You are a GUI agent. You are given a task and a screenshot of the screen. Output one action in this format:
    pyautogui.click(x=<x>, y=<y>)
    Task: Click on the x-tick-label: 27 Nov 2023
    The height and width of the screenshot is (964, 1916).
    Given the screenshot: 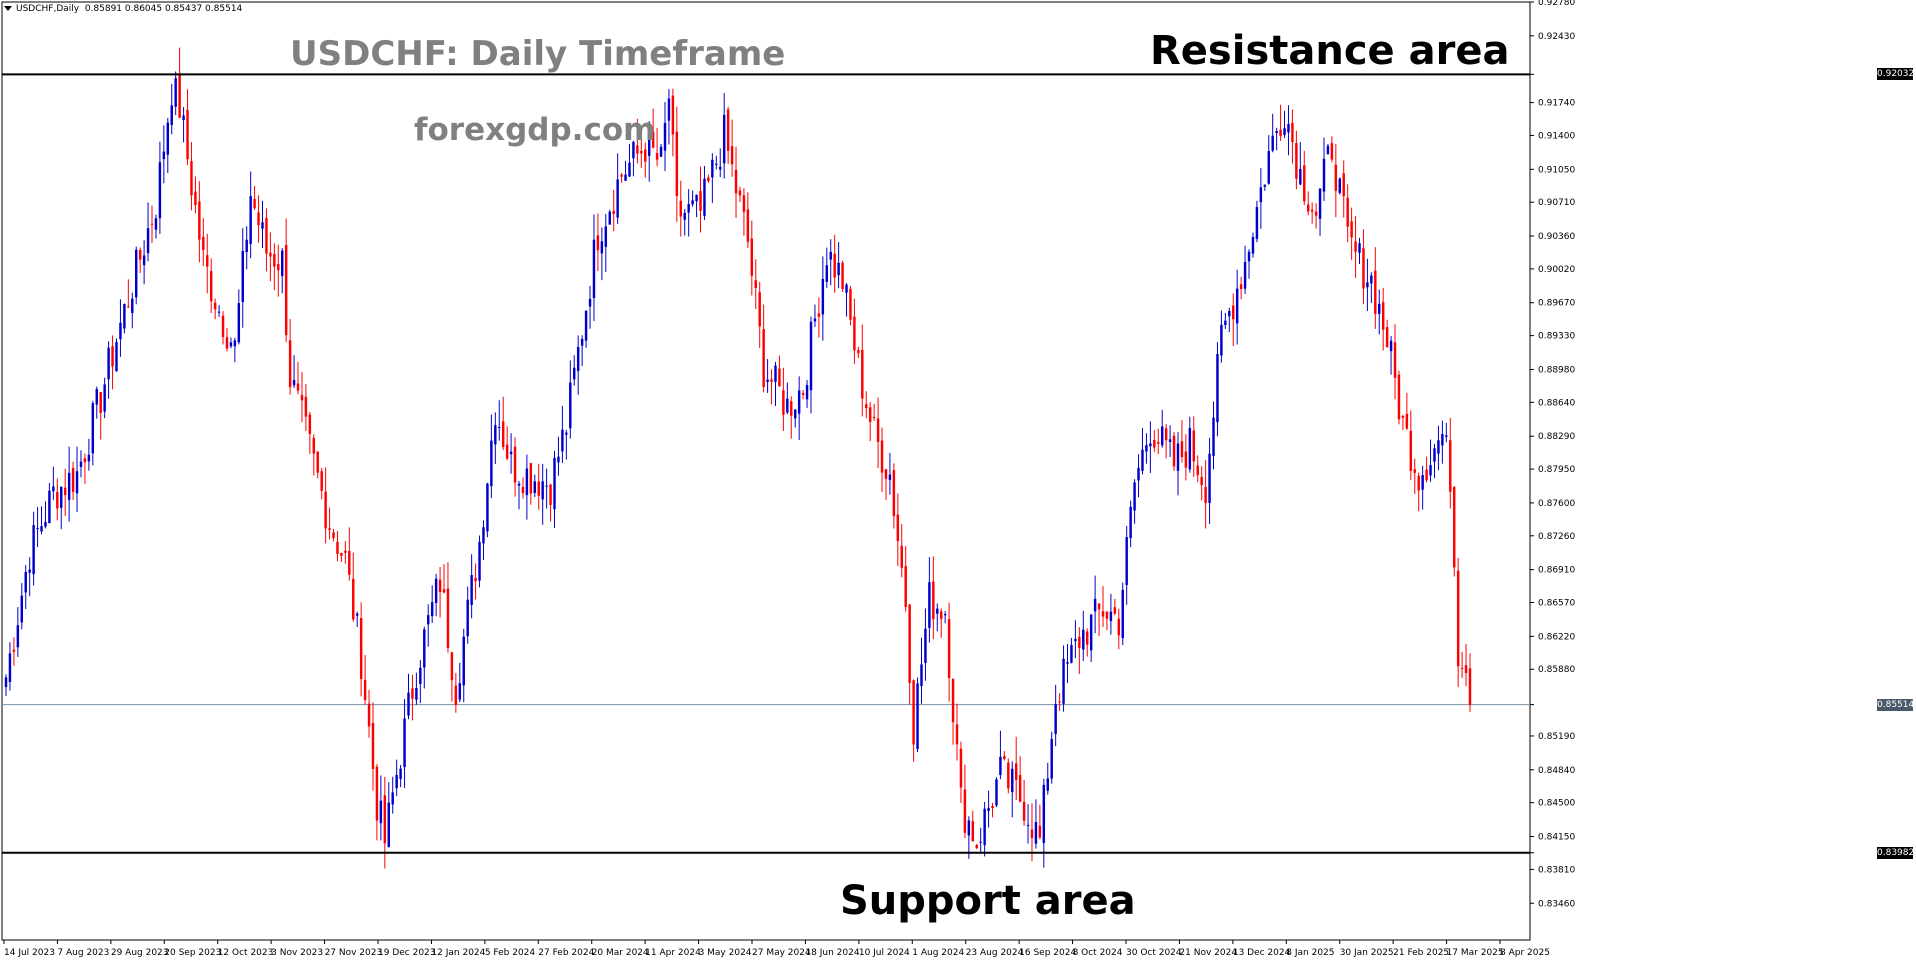 What is the action you would take?
    pyautogui.click(x=354, y=953)
    